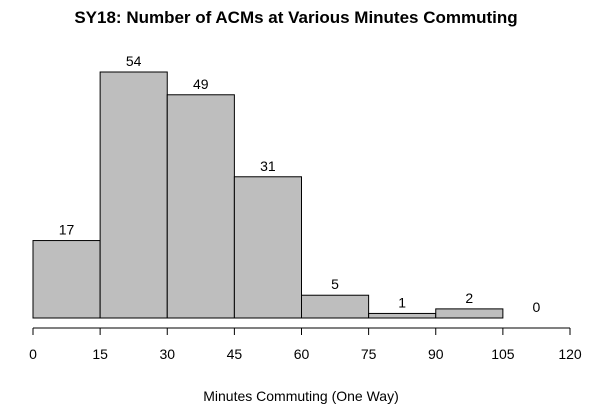 The image size is (592, 412). I want to click on x-tick-label: 60, so click(302, 354).